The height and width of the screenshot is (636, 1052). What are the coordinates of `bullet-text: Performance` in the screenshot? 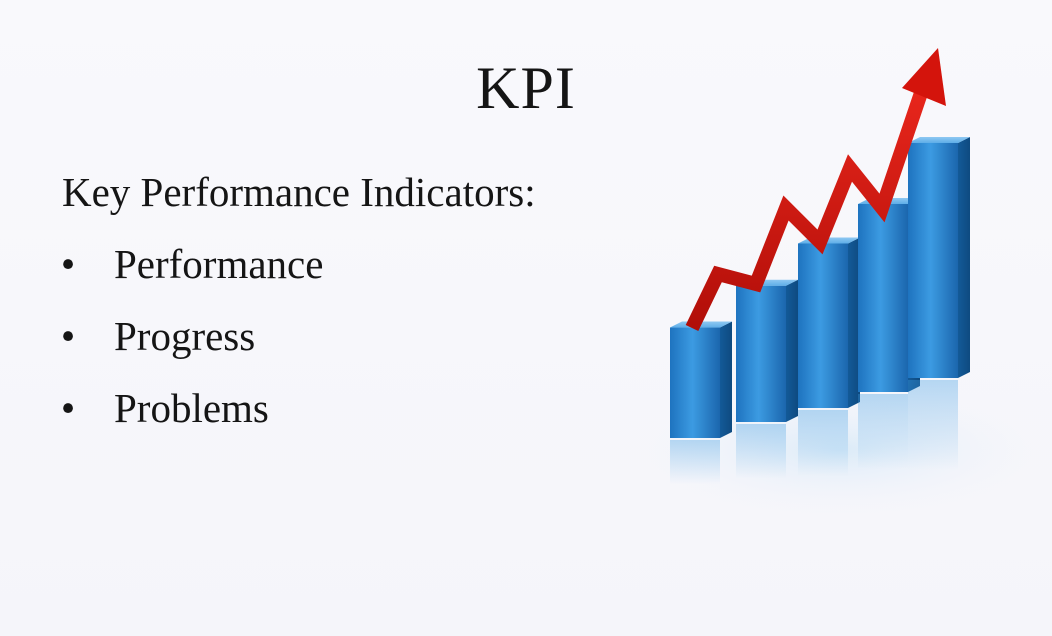 It's located at (219, 264).